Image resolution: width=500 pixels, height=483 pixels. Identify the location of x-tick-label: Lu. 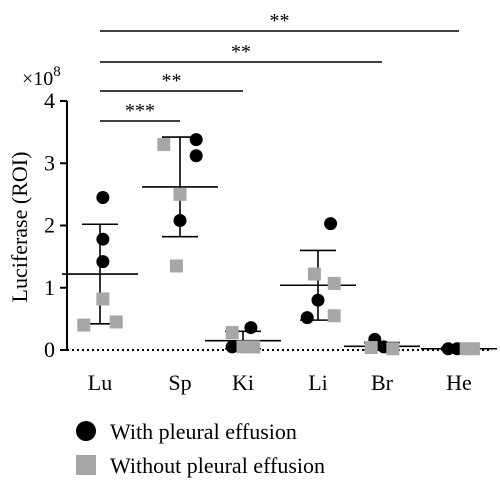
(100, 382).